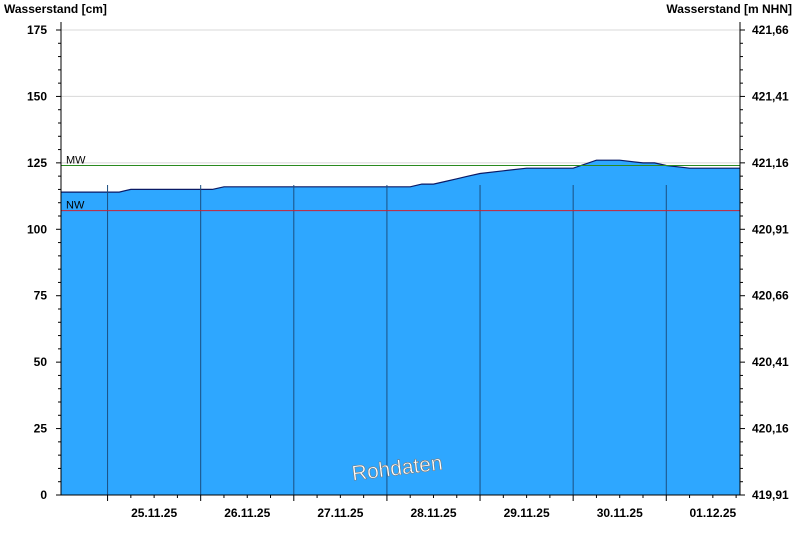 Image resolution: width=800 pixels, height=550 pixels. I want to click on right-tick-label: 420,66, so click(770, 296).